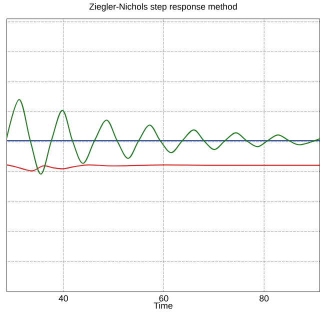  I want to click on x-tick-label: 60, so click(163, 298).